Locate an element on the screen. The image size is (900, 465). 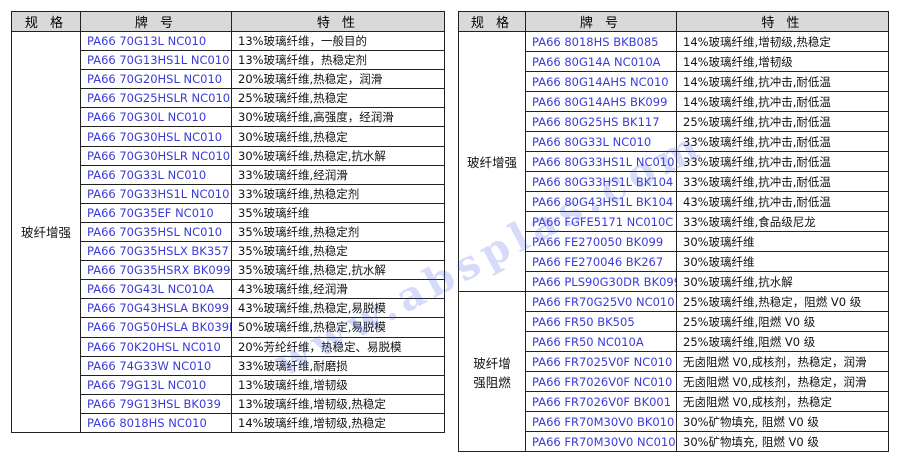
table-row: PA66 70G35HSRX BK099 35%玻璃纤维,热稳定,抗水解 is located at coordinates (228, 270).